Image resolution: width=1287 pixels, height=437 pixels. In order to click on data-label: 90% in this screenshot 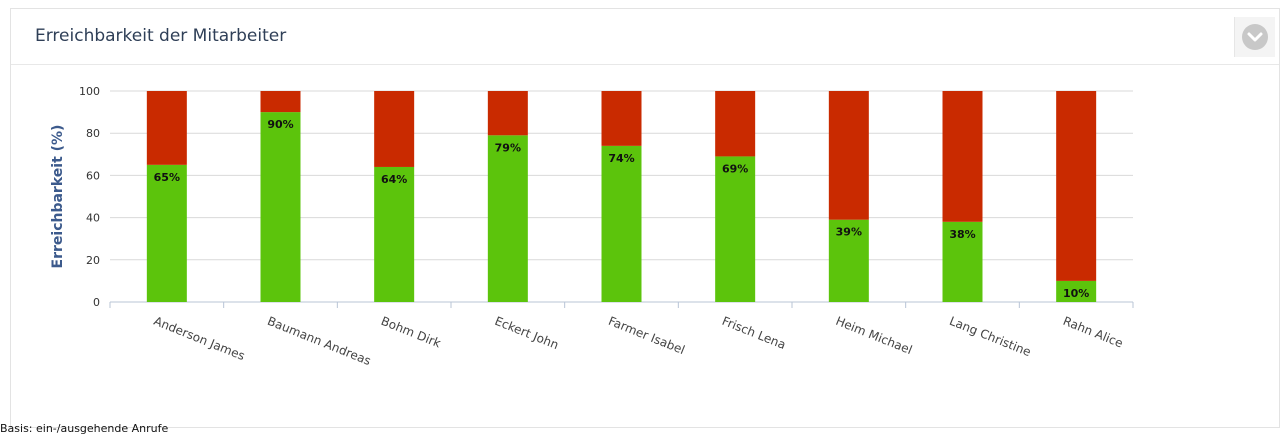, I will do `click(280, 124)`.